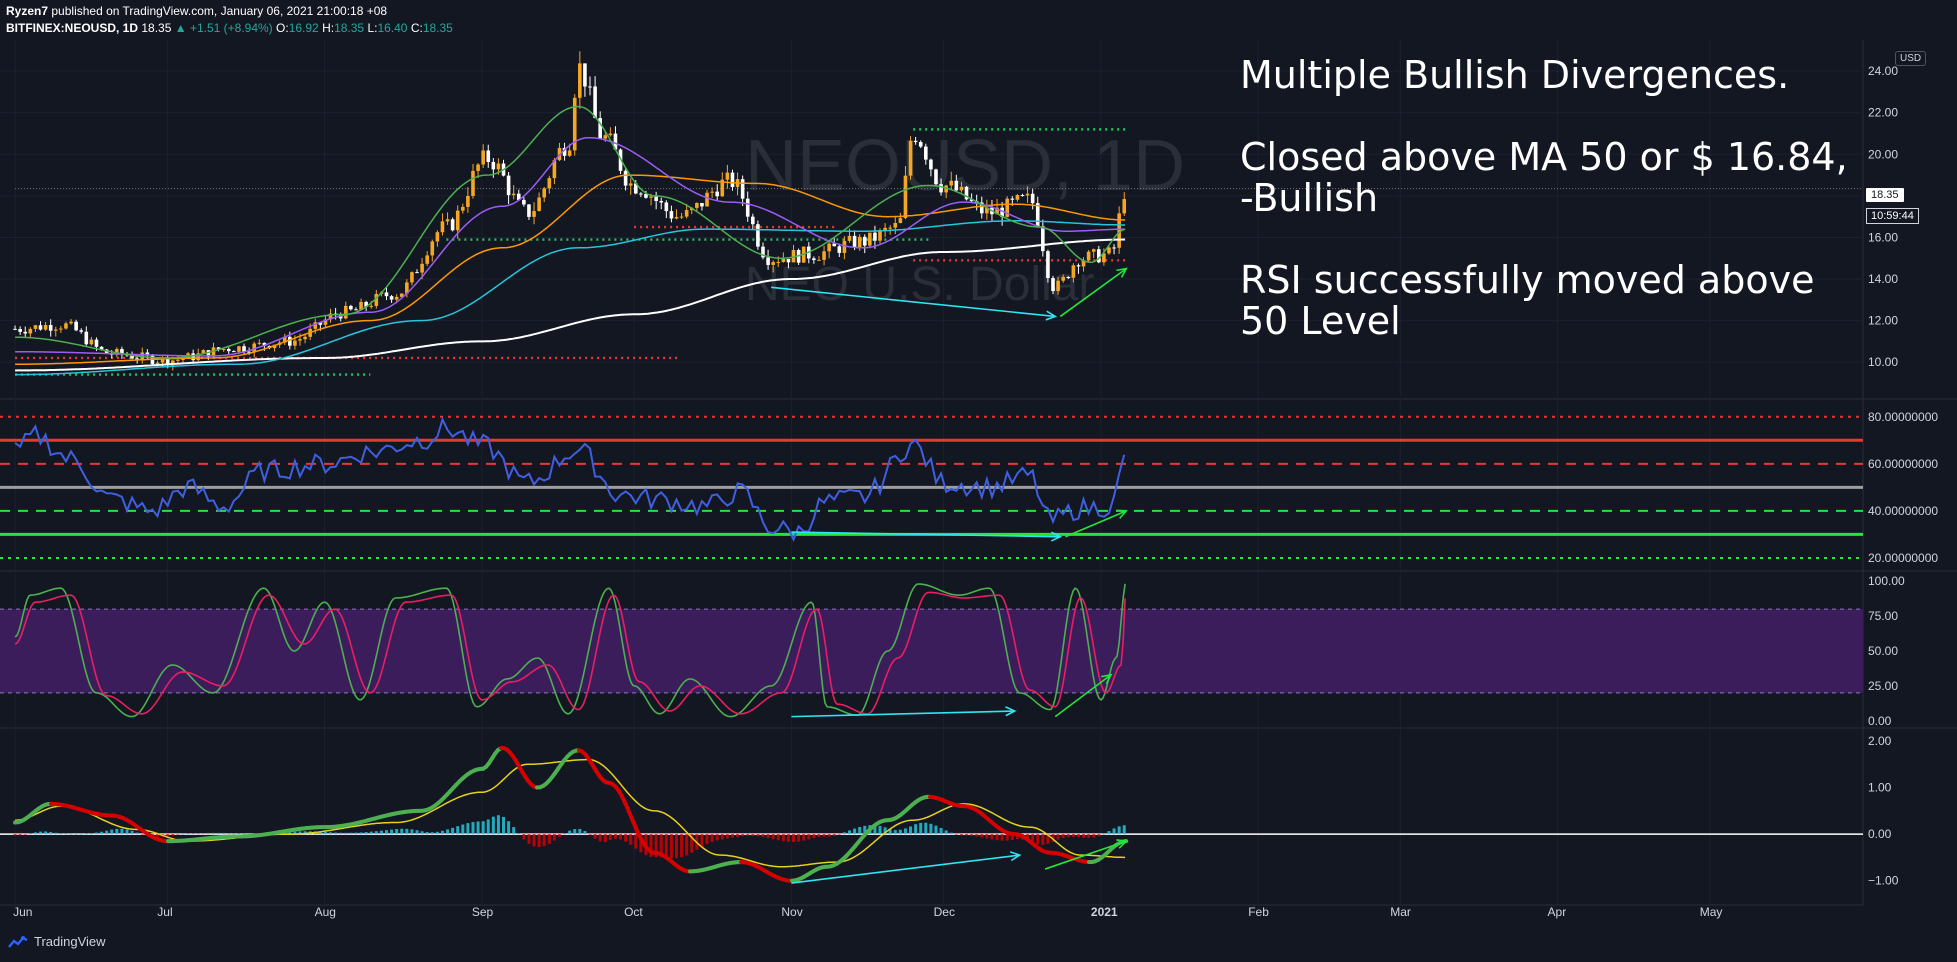 The width and height of the screenshot is (1957, 962). Describe the element at coordinates (1886, 581) in the screenshot. I see `stoch-tick-label: 100.00` at that location.